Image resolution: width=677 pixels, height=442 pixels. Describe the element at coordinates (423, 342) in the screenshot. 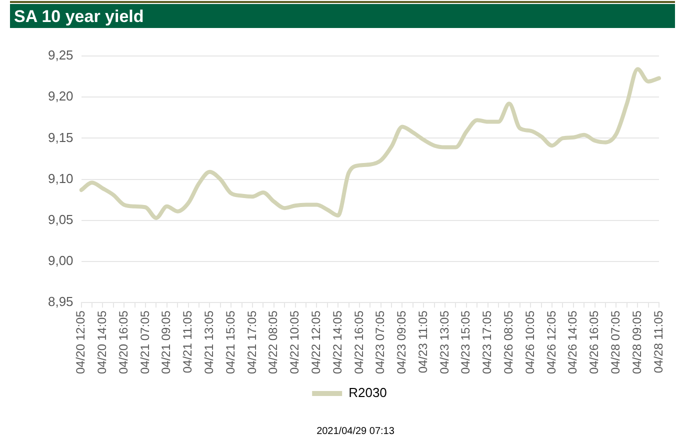

I see `x-tick-label: 04/23 11:05` at that location.